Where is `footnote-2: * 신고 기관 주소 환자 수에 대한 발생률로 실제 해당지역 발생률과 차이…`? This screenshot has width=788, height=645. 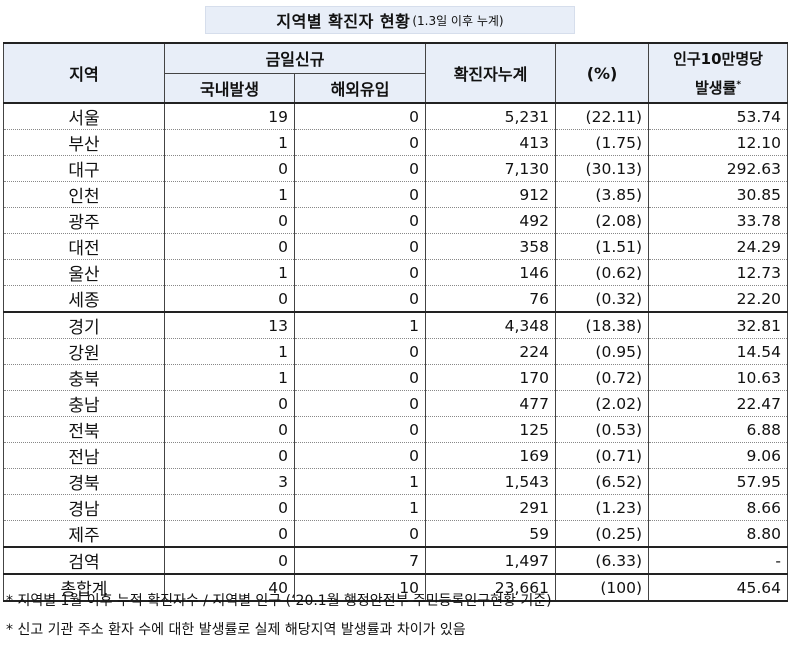 footnote-2: * 신고 기관 주소 환자 수에 대한 발생률로 실제 해당지역 발생률과 차이… is located at coordinates (236, 630).